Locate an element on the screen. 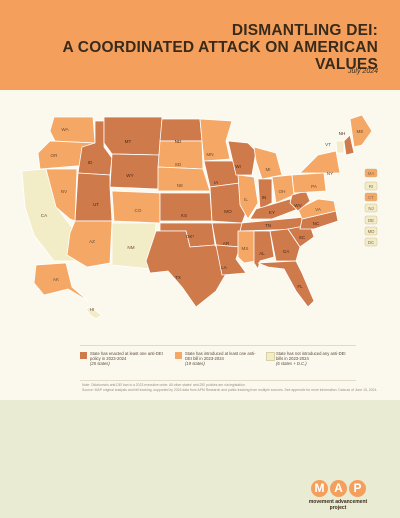 The image size is (400, 518). state-label-nc: NC is located at coordinates (316, 223).